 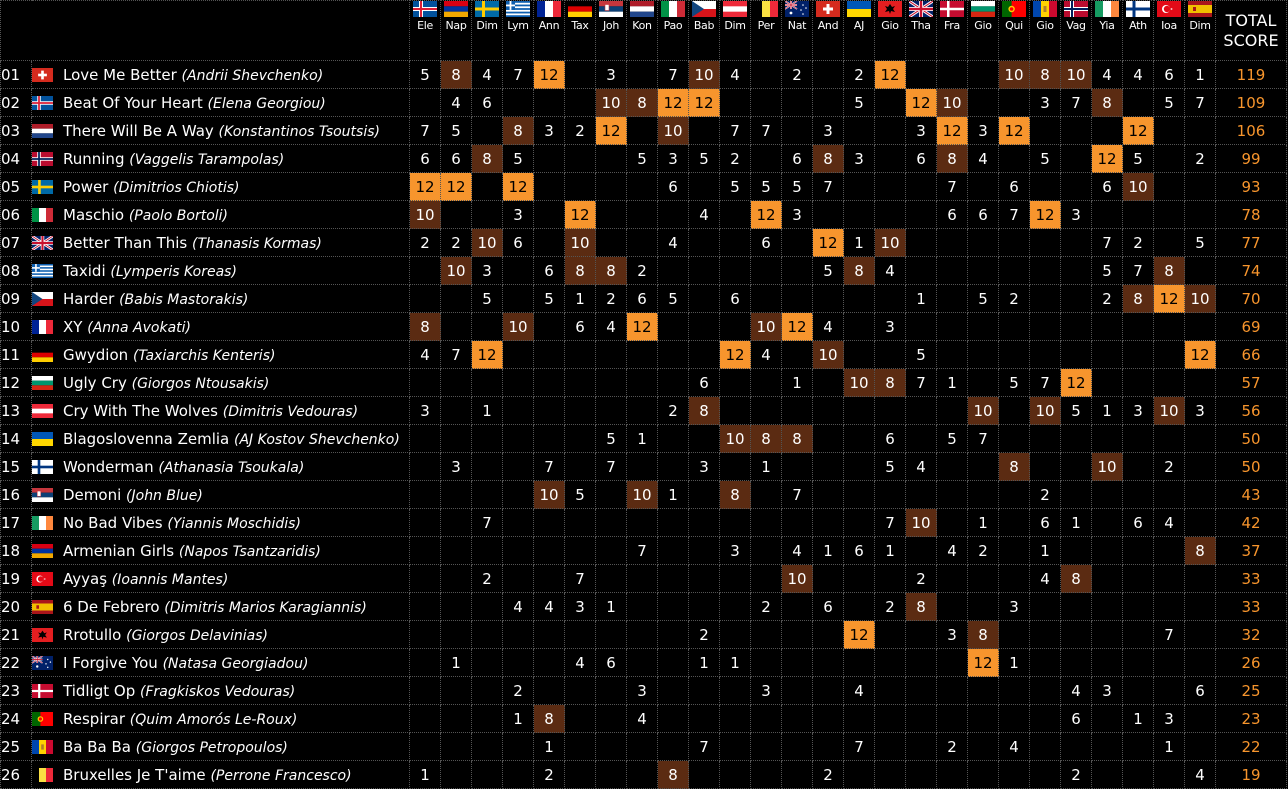 I want to click on total-score-cell: 33, so click(x=1251, y=606).